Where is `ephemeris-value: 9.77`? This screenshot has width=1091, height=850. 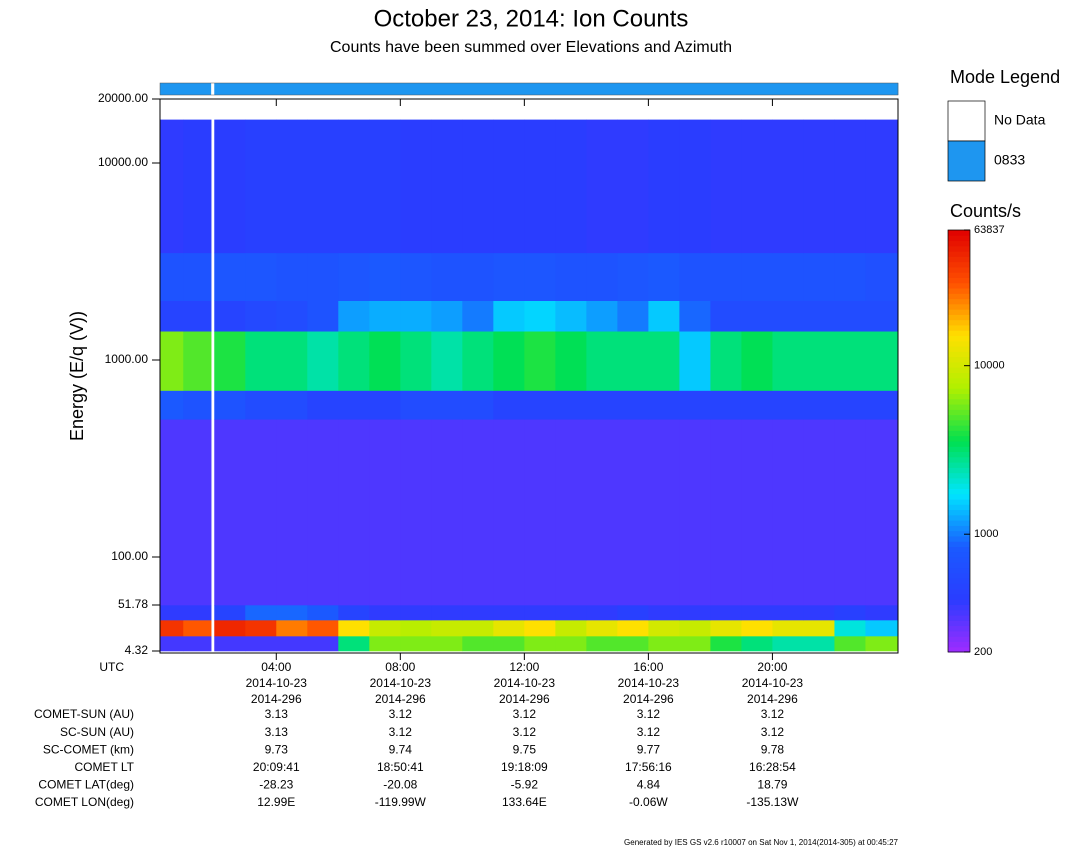 ephemeris-value: 9.77 is located at coordinates (649, 749).